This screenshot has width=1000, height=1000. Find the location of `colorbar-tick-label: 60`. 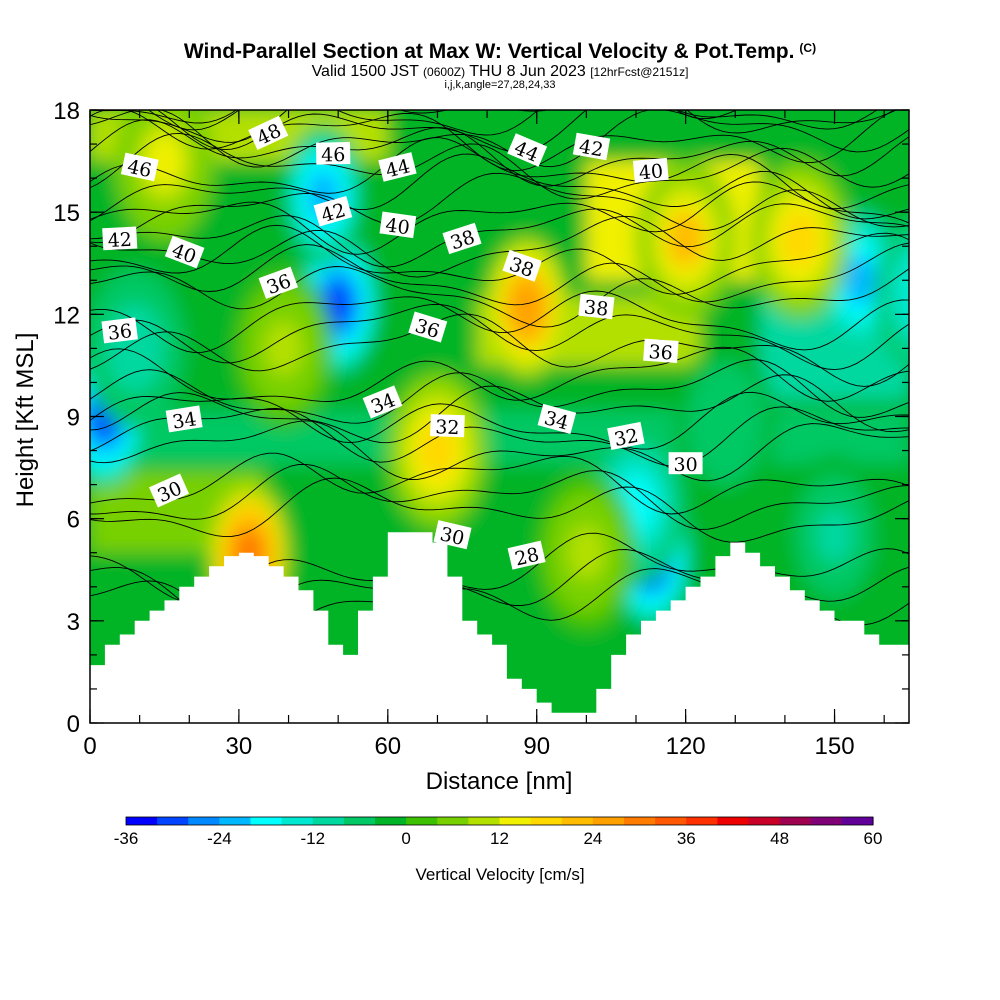

colorbar-tick-label: 60 is located at coordinates (873, 838).